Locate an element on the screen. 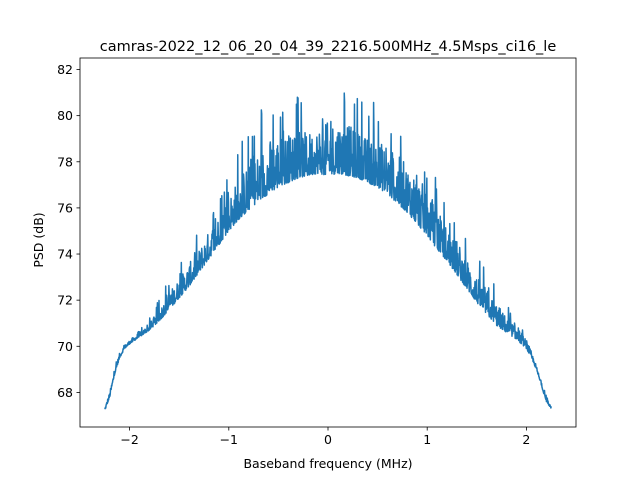 Image resolution: width=640 pixels, height=484 pixels. y-tick-label: 74 is located at coordinates (65, 254).